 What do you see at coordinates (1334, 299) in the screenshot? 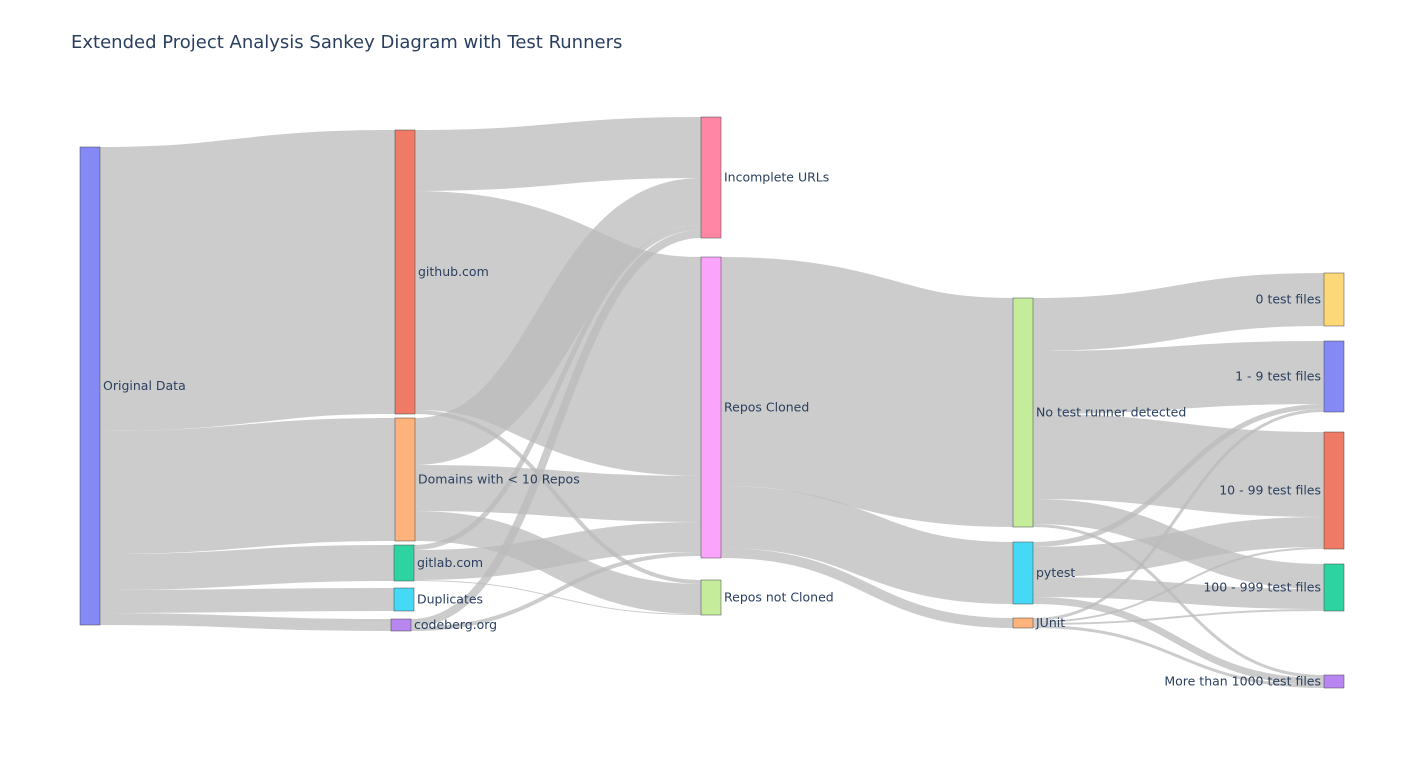
I see `node-t0` at bounding box center [1334, 299].